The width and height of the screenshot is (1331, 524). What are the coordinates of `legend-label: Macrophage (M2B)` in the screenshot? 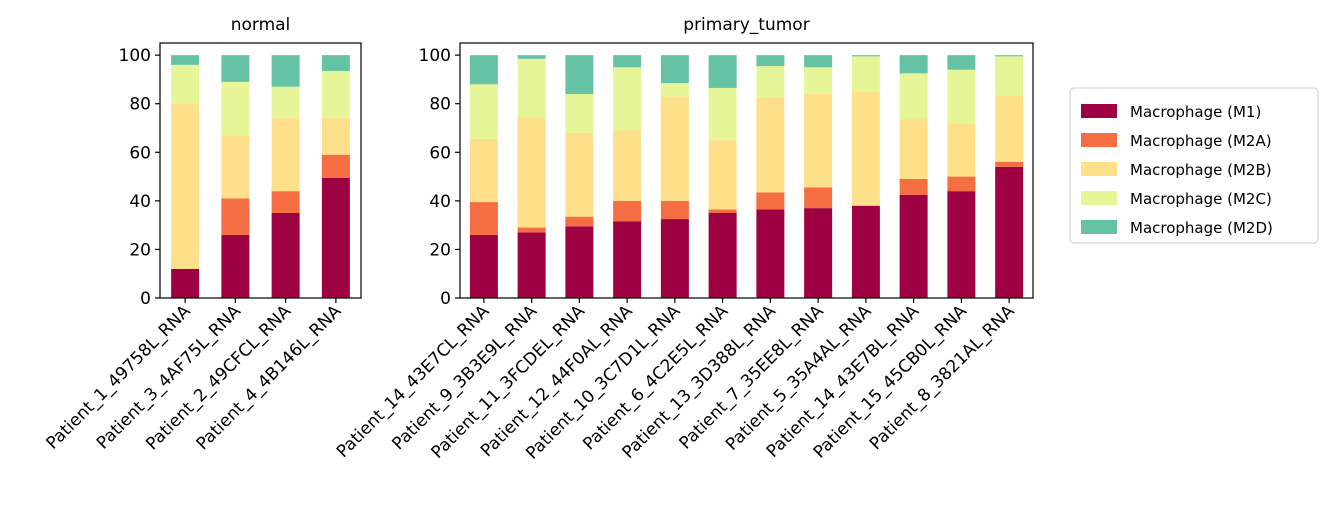 It's located at (1201, 170).